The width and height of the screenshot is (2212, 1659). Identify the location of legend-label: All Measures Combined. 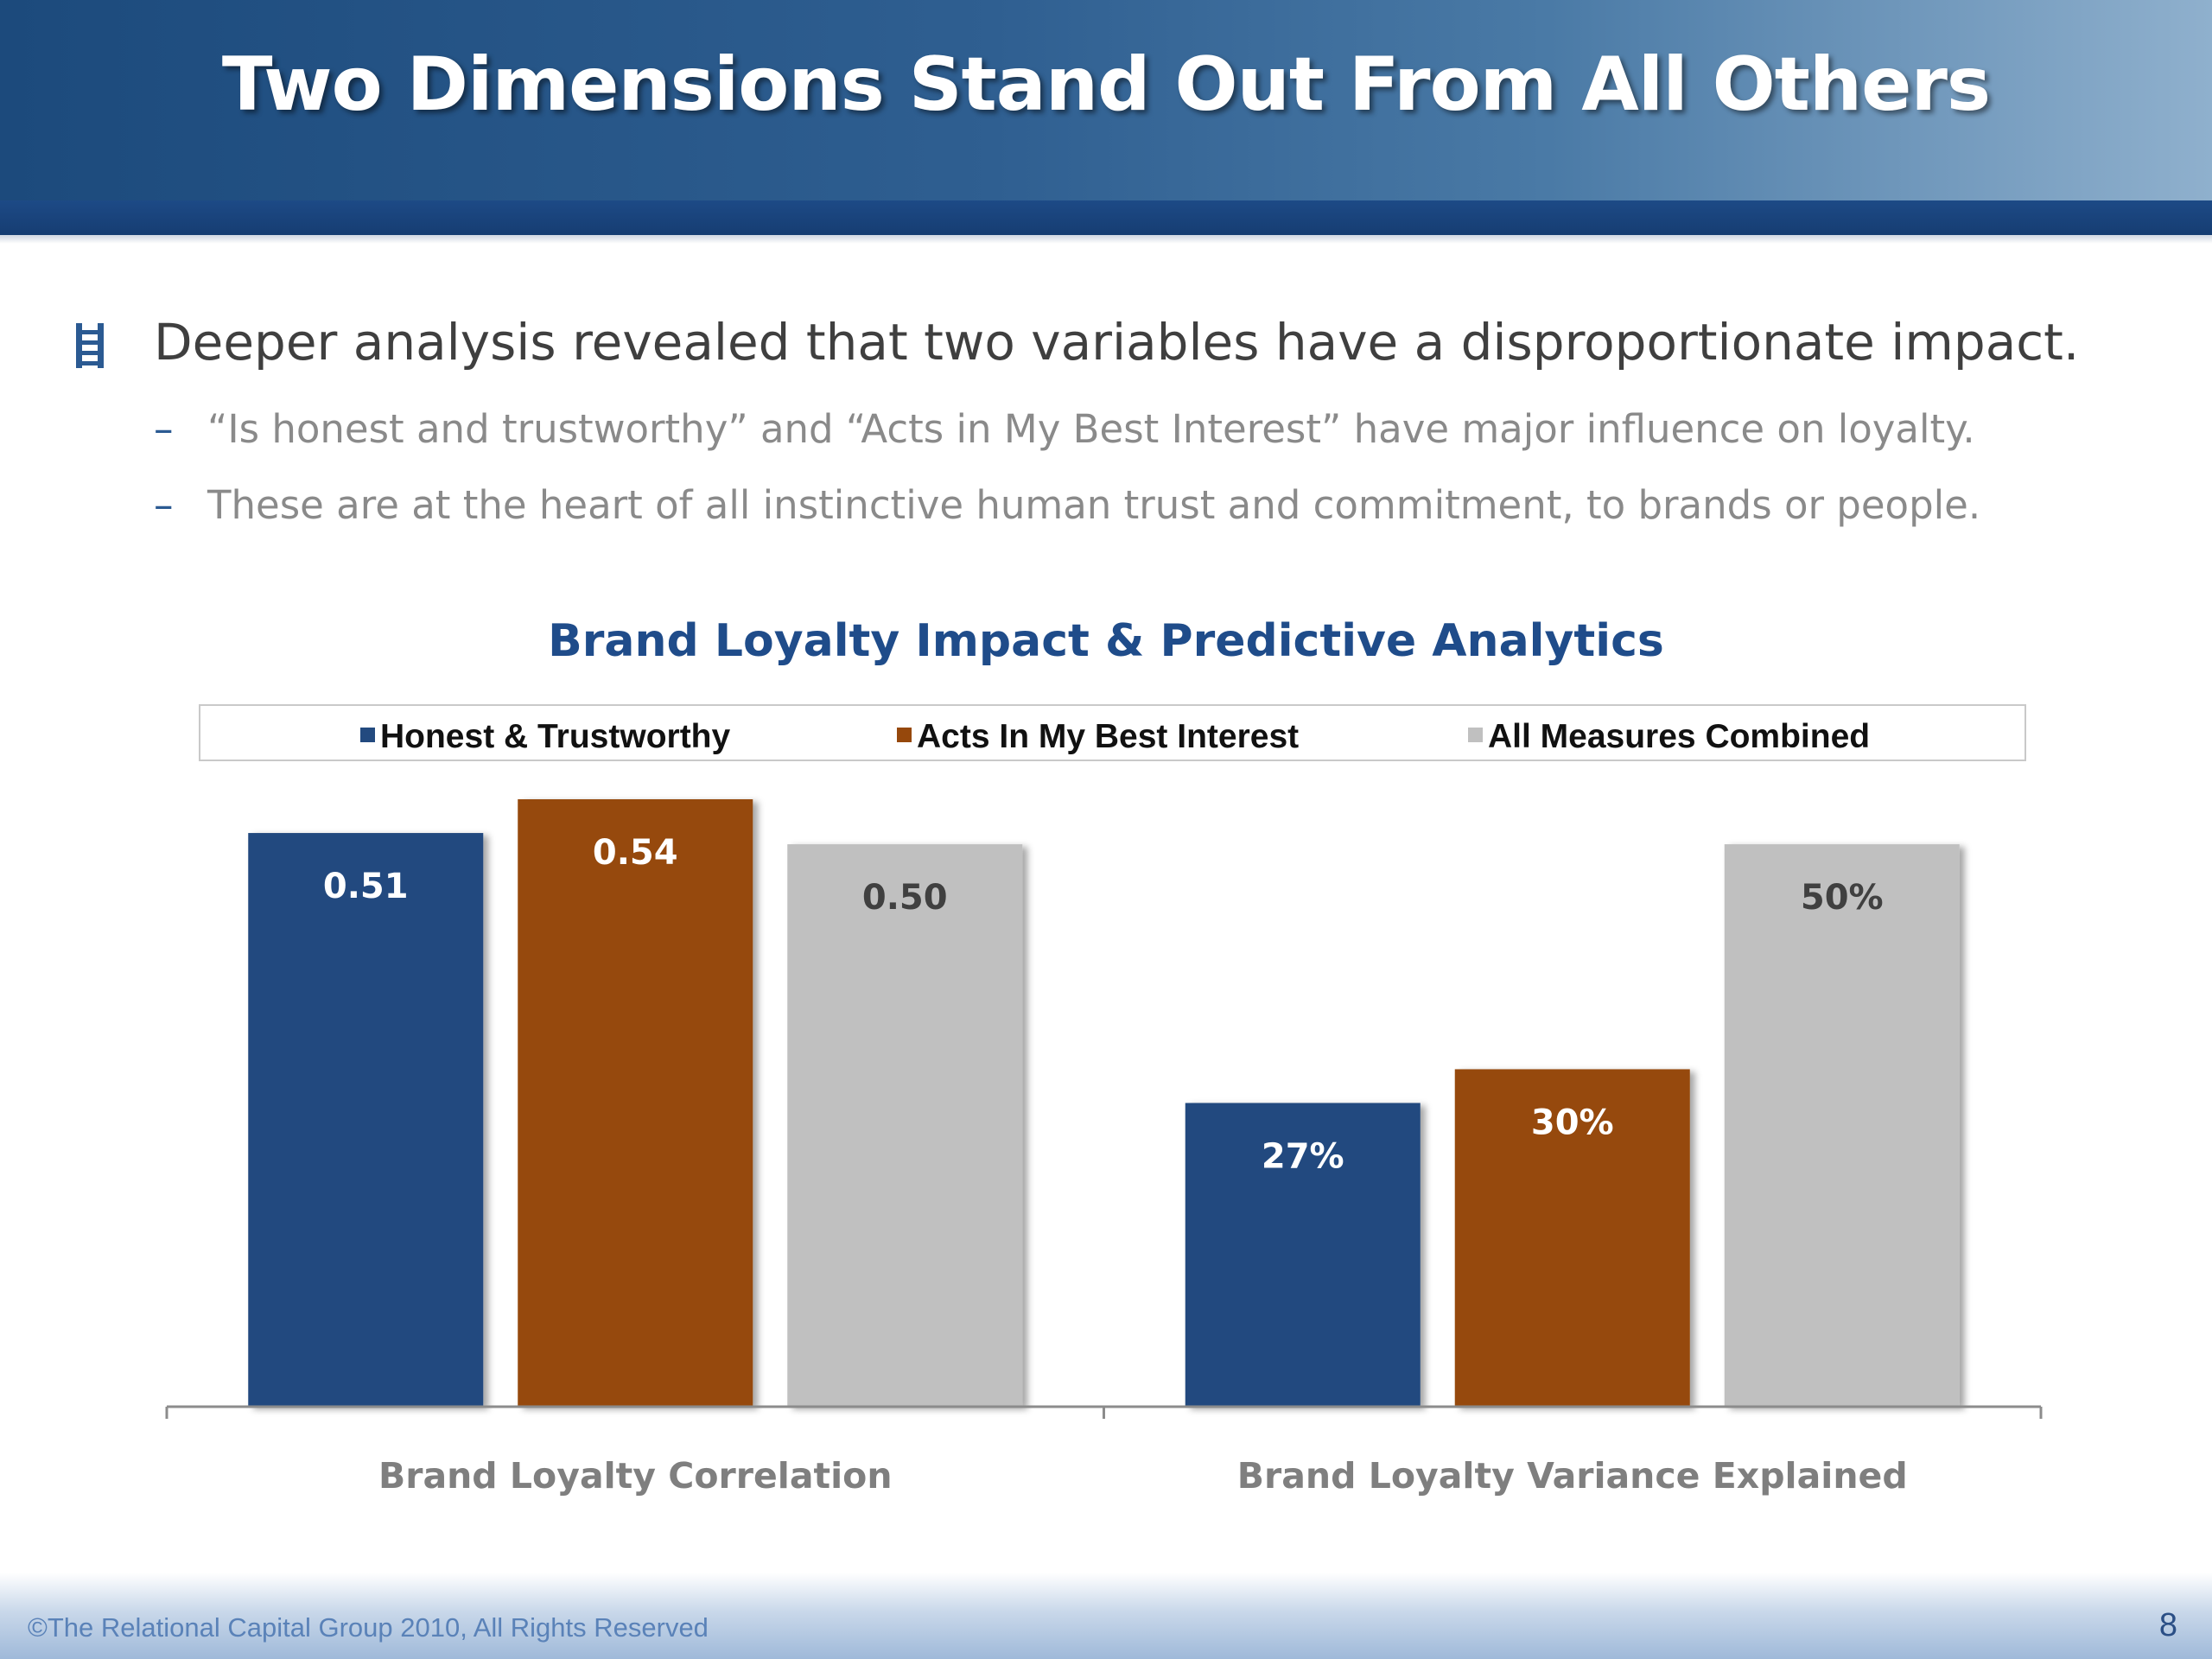
(1679, 736).